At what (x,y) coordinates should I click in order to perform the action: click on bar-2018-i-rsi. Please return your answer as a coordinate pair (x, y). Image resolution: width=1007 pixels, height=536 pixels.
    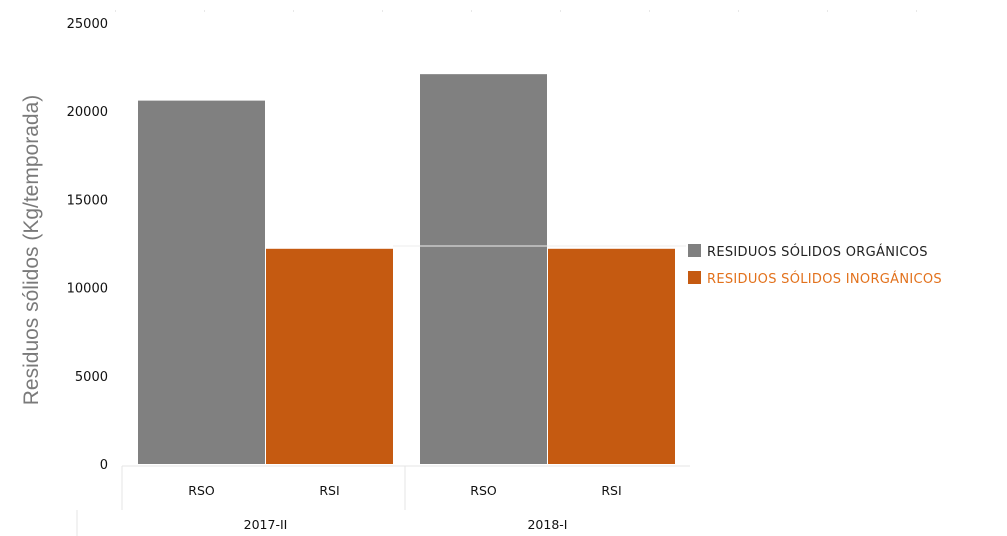
    Looking at the image, I should click on (611, 356).